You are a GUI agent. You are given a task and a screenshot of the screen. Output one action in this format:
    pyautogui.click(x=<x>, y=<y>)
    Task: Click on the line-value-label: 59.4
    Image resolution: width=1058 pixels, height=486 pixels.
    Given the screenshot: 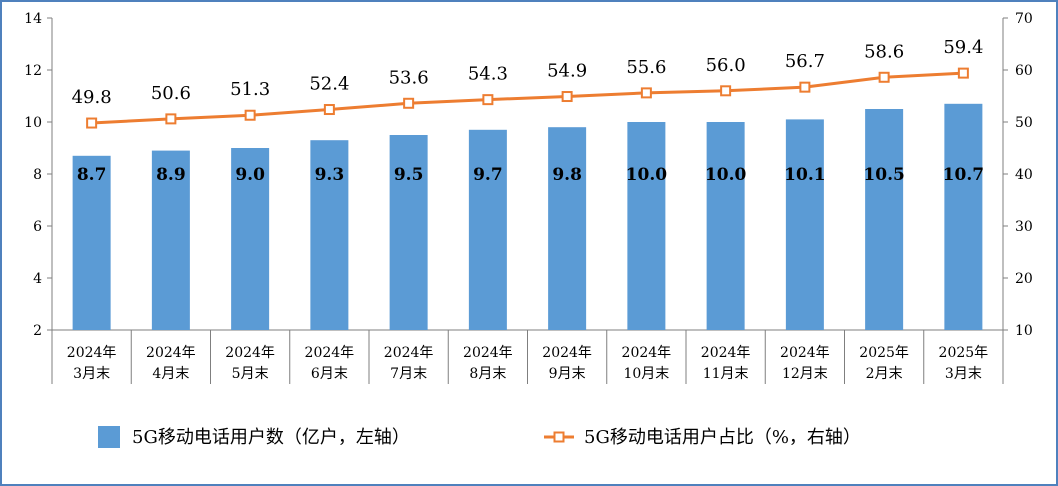 What is the action you would take?
    pyautogui.click(x=963, y=47)
    